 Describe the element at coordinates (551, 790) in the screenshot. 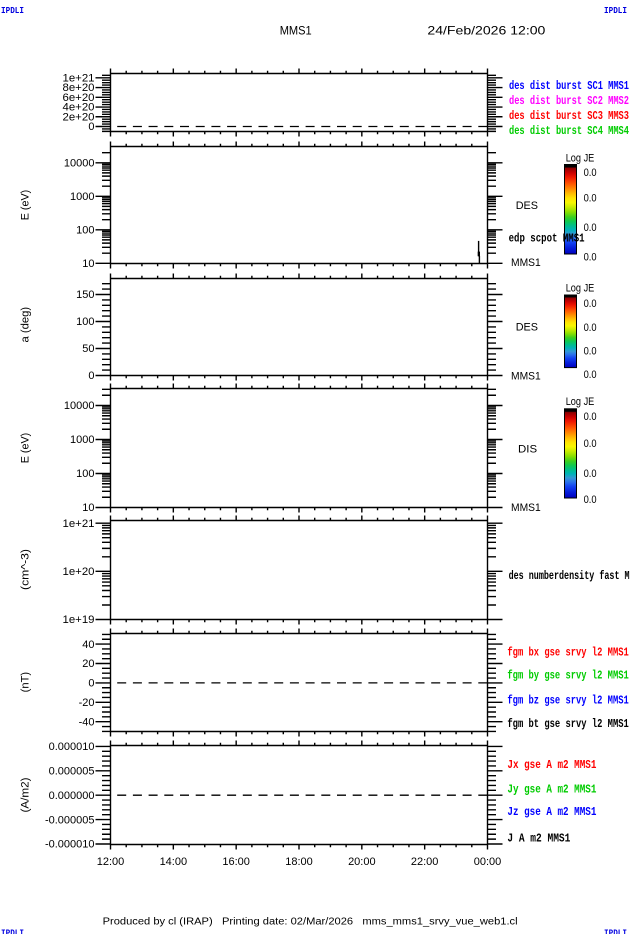

I see `svg-text: Jy gse A m2 MMS1` at that location.